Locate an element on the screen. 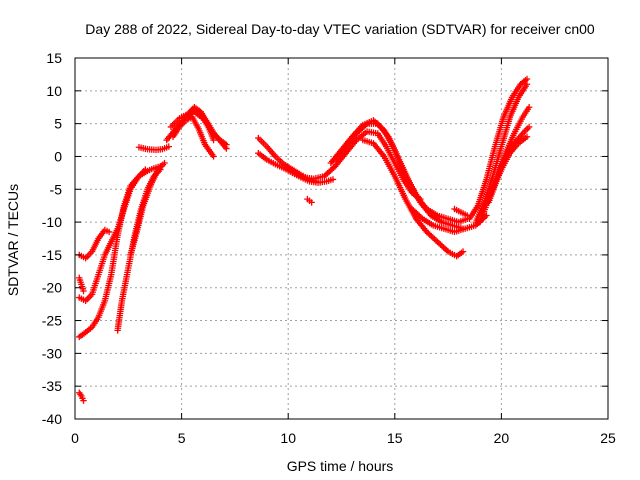  y-axis-label: SDTVAR / TECUs is located at coordinates (13, 240).